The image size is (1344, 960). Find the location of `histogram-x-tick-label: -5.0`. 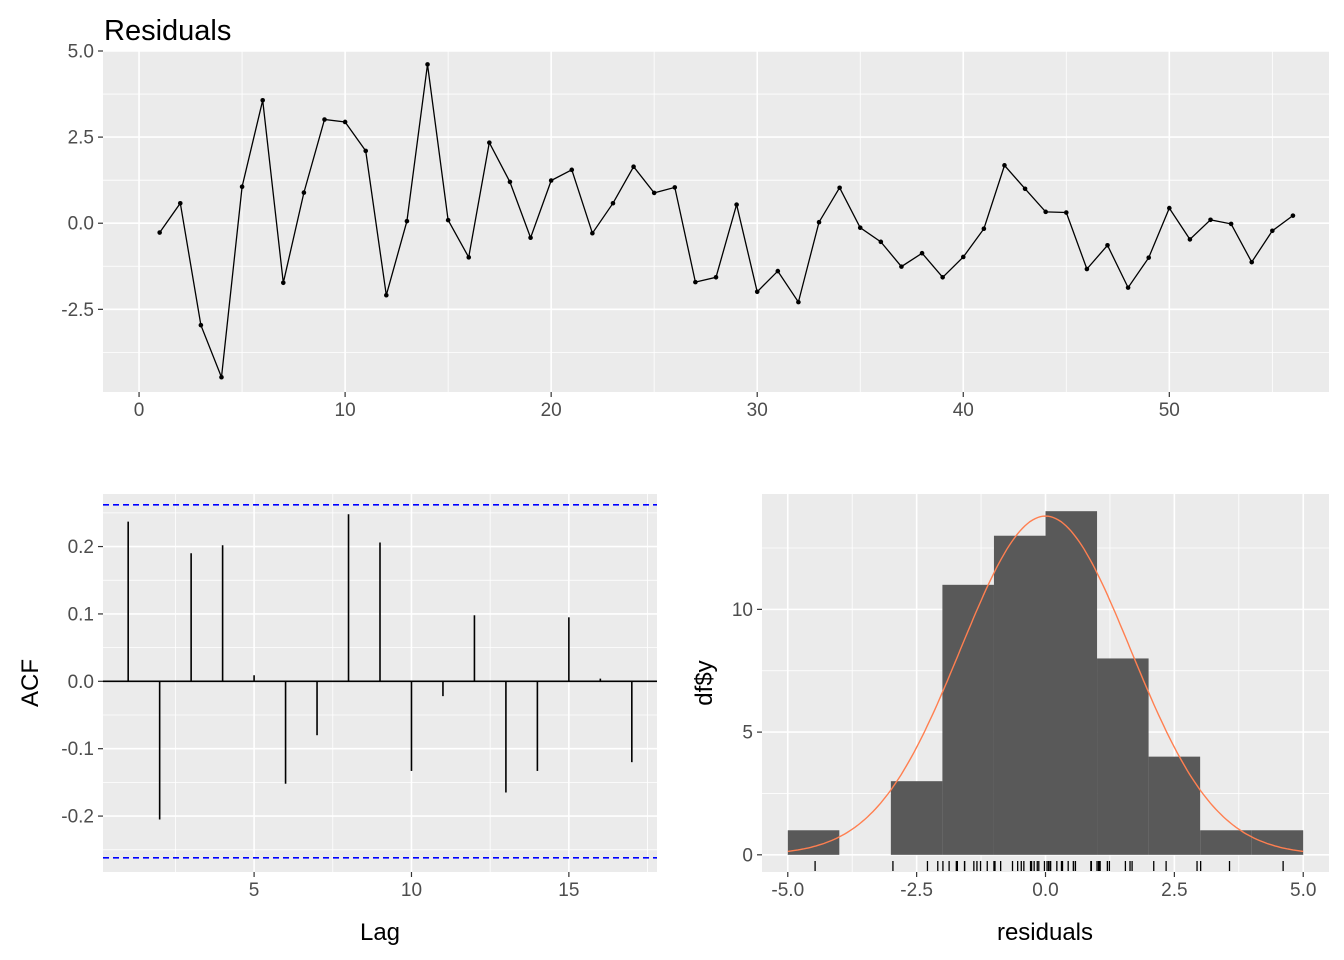

histogram-x-tick-label: -5.0 is located at coordinates (787, 890).